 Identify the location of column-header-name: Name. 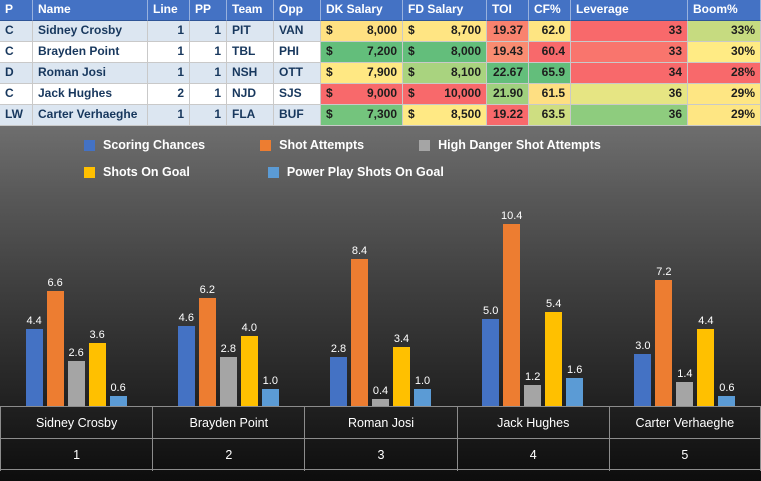
(90, 10).